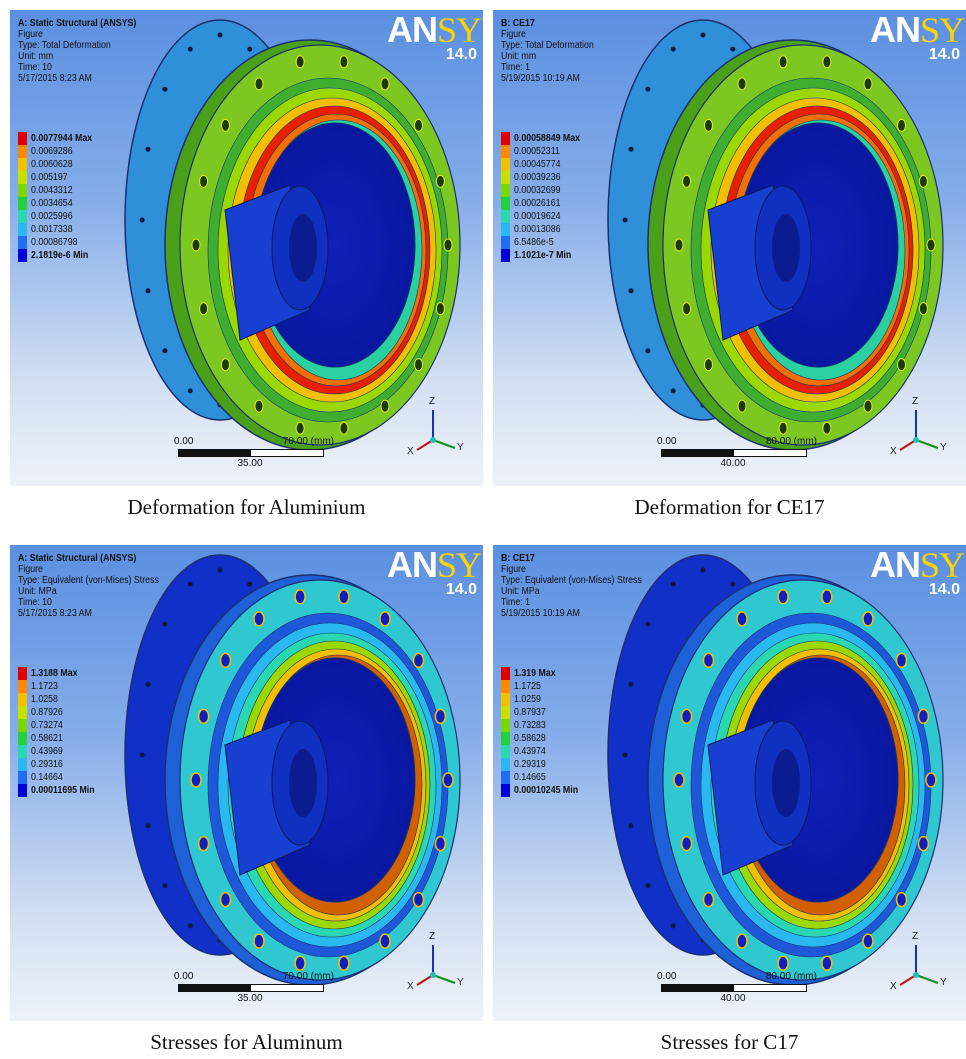 The image size is (966, 1059). Describe the element at coordinates (530, 764) in the screenshot. I see `legend-label: 0.29319` at that location.